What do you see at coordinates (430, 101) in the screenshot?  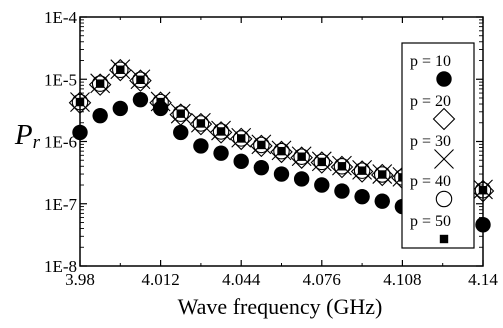 I see `legend-label: p = 20` at bounding box center [430, 101].